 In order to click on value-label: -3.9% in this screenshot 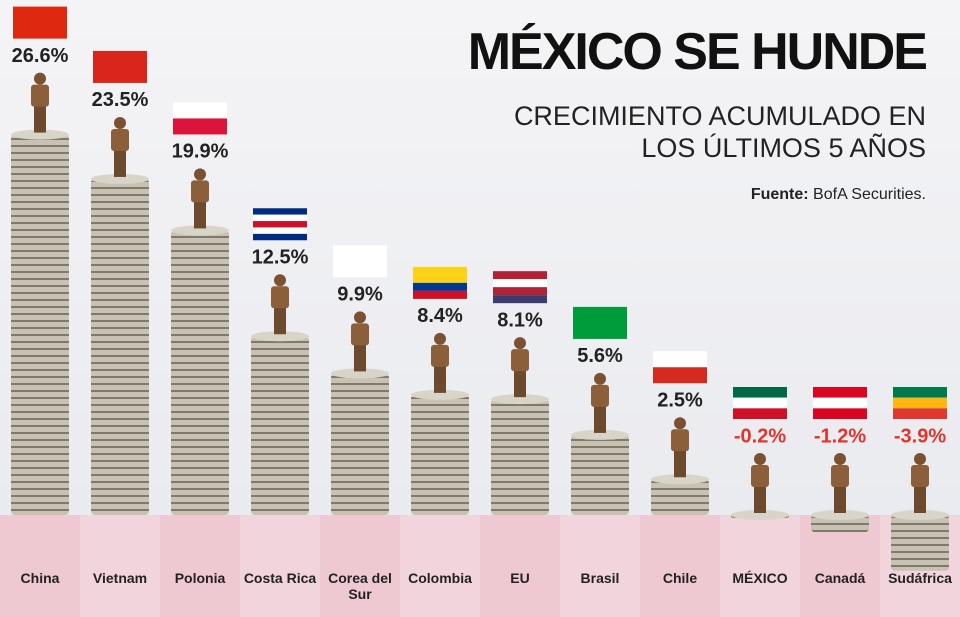, I will do `click(920, 436)`.